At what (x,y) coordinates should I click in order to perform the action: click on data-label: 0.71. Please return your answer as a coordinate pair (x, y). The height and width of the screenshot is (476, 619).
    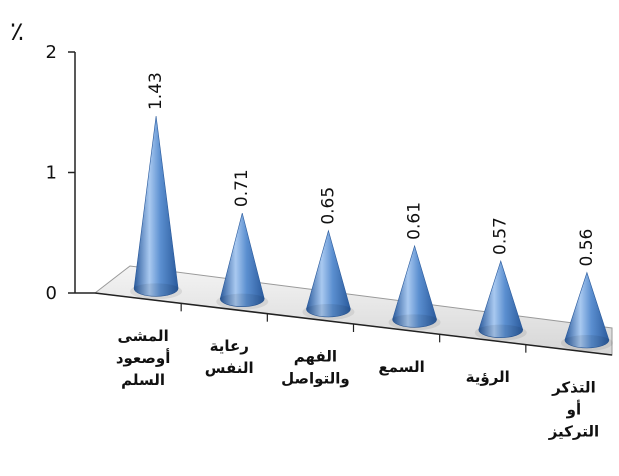
    Looking at the image, I should click on (242, 188).